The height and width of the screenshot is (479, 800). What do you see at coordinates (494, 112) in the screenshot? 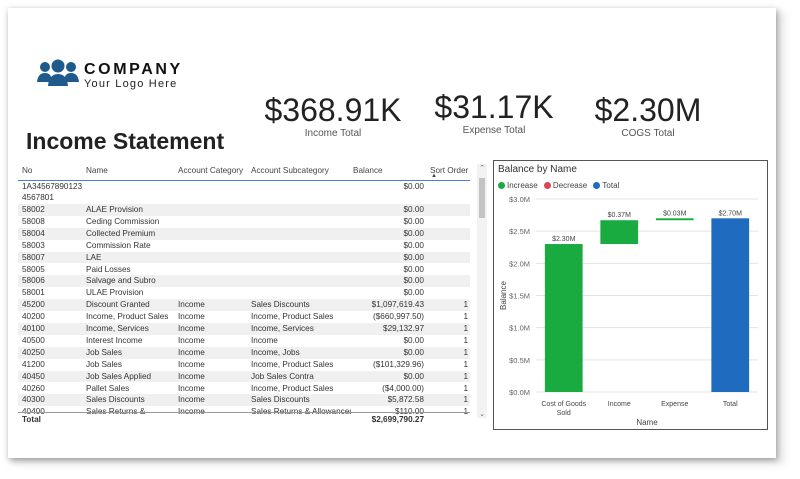
I see `kpi-expense-total: $31.17K Expense Total` at bounding box center [494, 112].